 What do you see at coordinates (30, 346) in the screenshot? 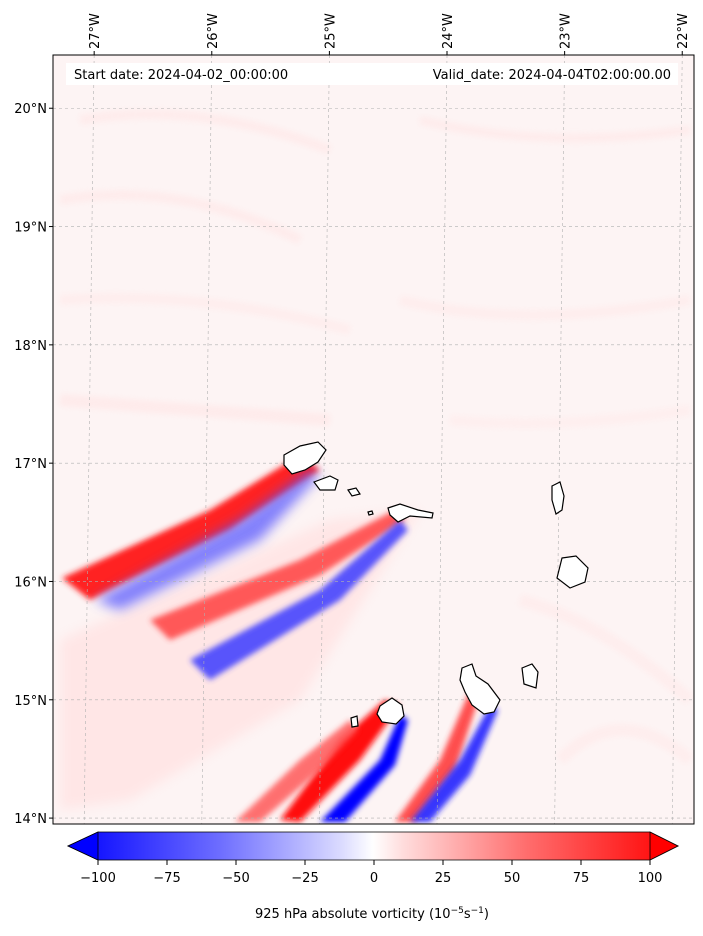
I see `lat-tick-label: 18°N` at bounding box center [30, 346].